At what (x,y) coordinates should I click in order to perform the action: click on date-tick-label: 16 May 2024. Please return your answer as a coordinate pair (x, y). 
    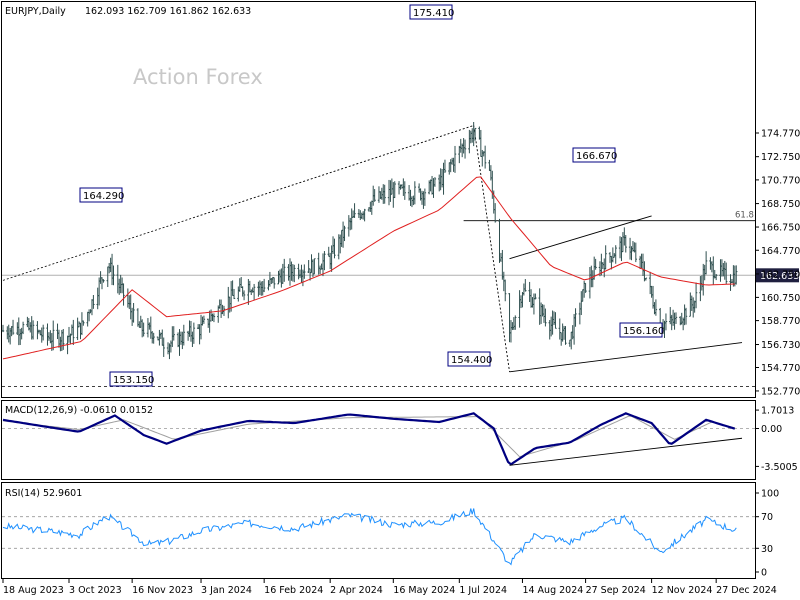
    Looking at the image, I should click on (424, 590).